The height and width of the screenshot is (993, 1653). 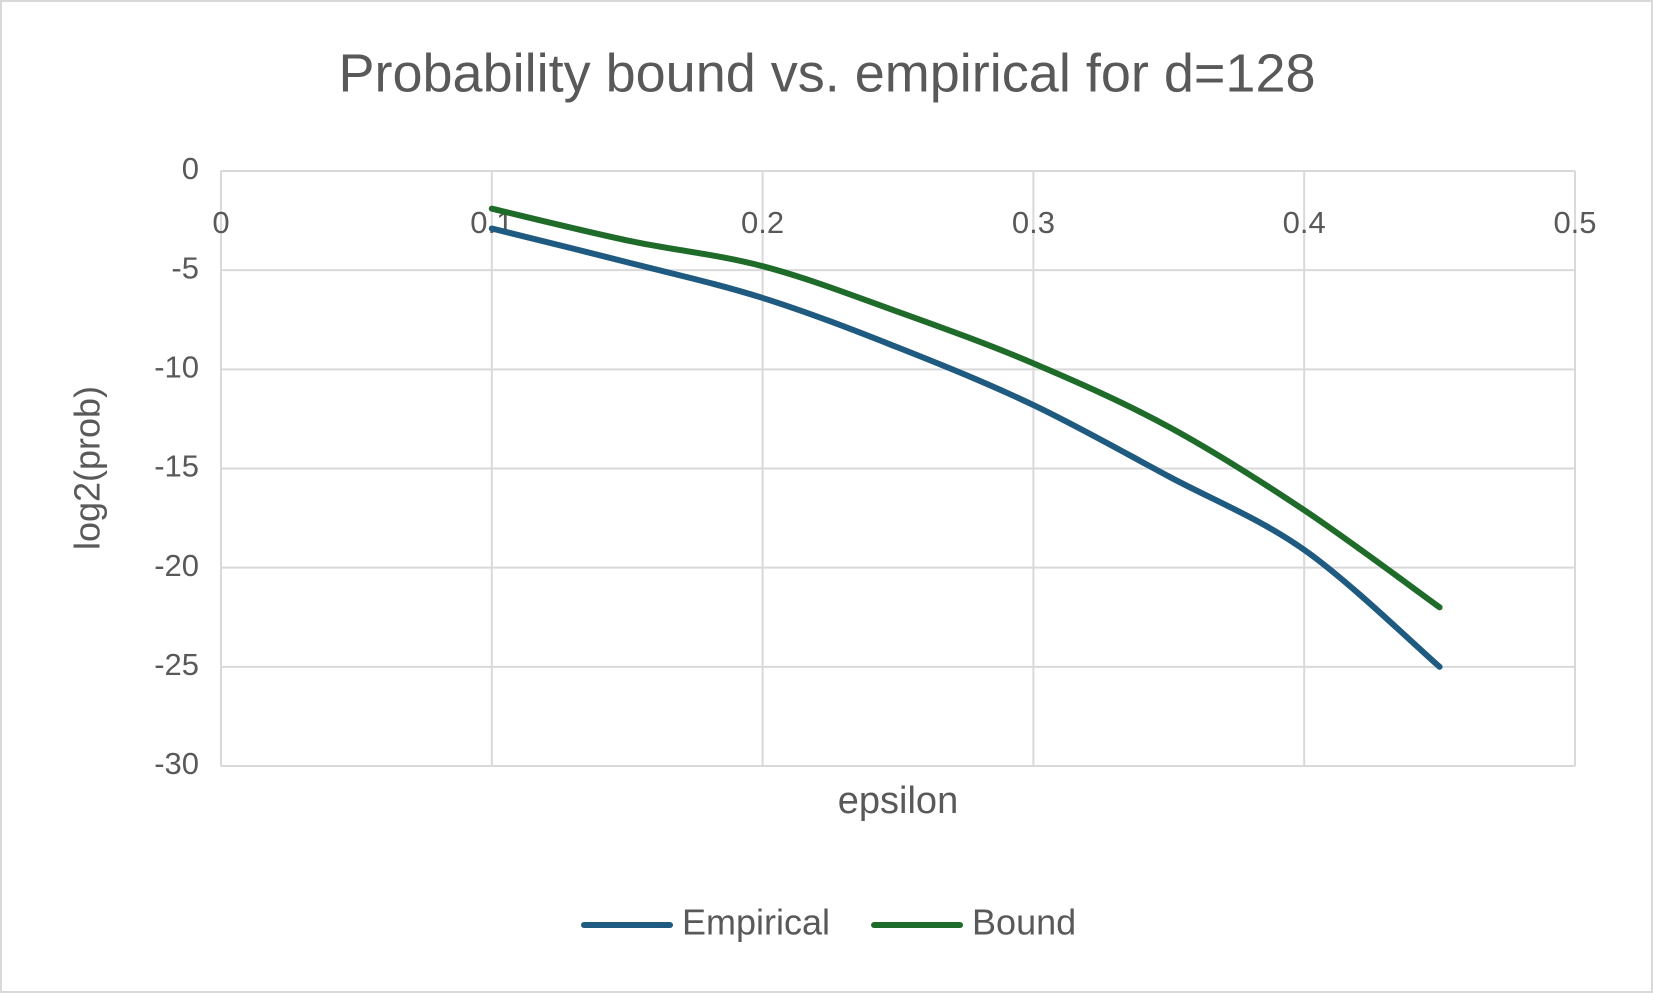 What do you see at coordinates (1574, 222) in the screenshot?
I see `x-tick-label: 0.5` at bounding box center [1574, 222].